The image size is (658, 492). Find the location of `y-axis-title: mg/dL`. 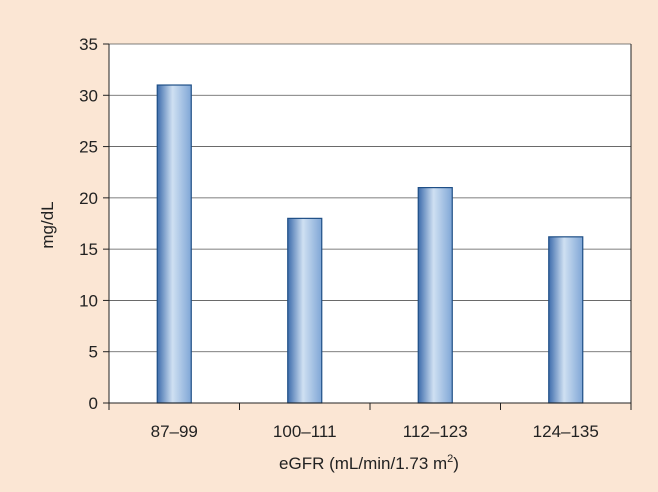

y-axis-title: mg/dL is located at coordinates (47, 224).